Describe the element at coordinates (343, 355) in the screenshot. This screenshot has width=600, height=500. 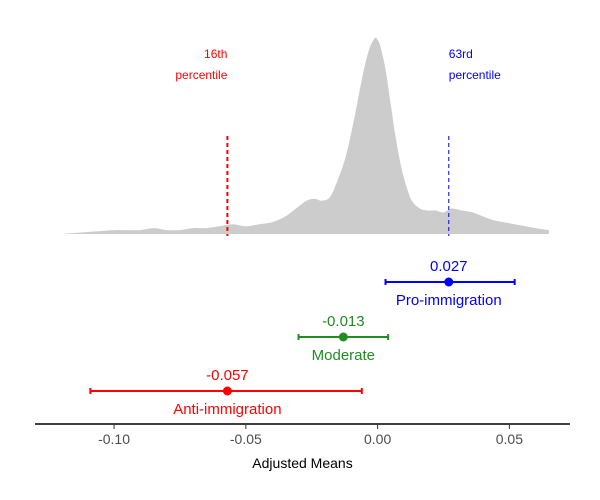
I see `group-label-moderate: Moderate` at that location.